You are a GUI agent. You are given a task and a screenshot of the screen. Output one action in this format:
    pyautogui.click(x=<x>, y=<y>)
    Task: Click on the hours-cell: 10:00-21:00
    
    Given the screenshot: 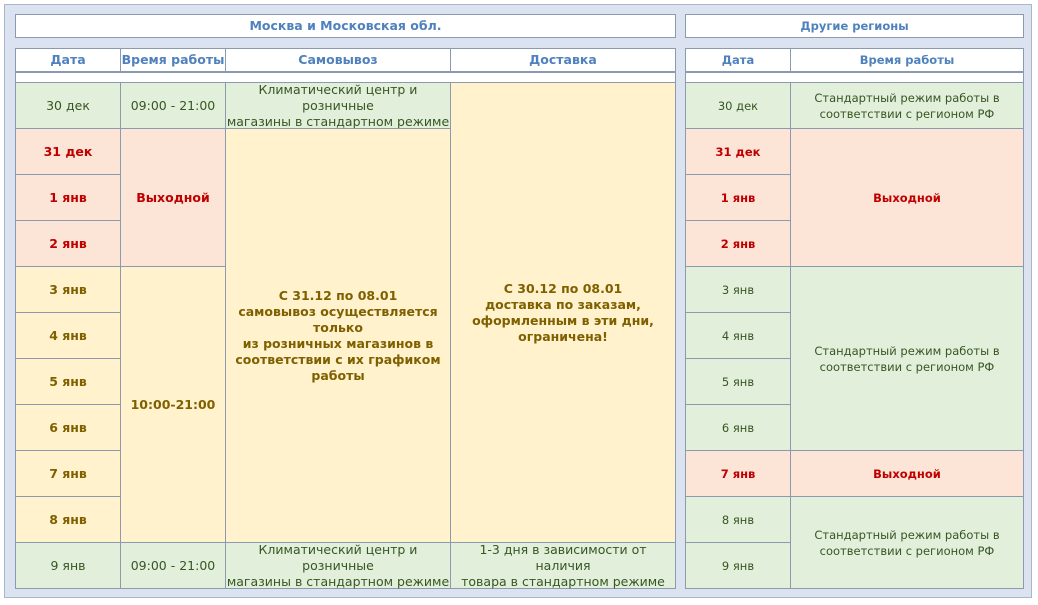 What is the action you would take?
    pyautogui.click(x=173, y=404)
    